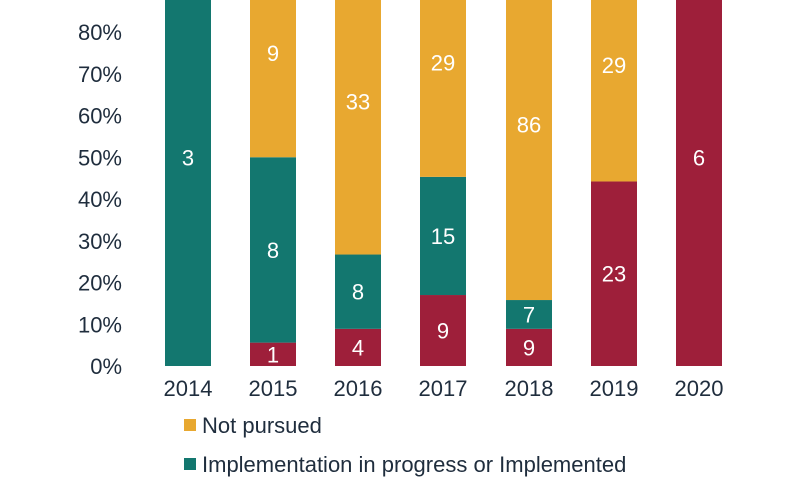 The width and height of the screenshot is (800, 480). I want to click on y-tick-label: 0%, so click(106, 366).